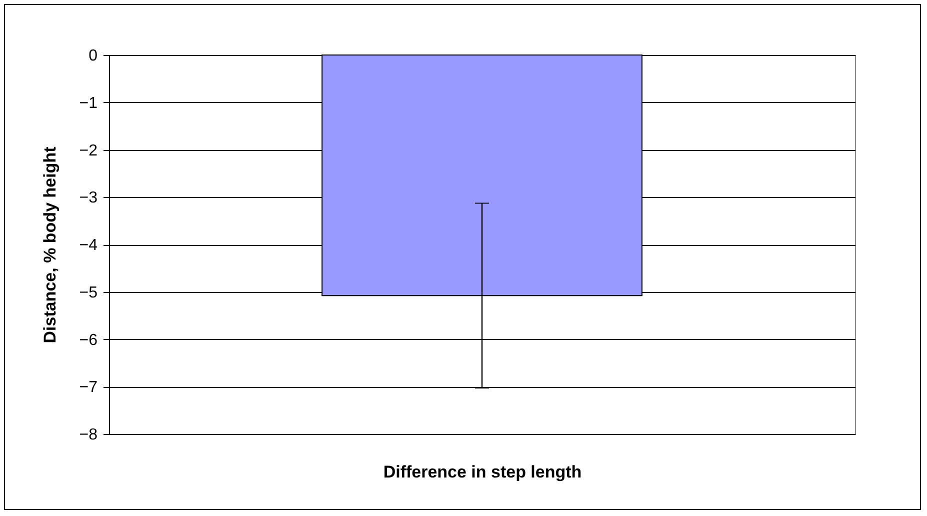  What do you see at coordinates (482, 472) in the screenshot?
I see `x-axis-title: Difference in step length` at bounding box center [482, 472].